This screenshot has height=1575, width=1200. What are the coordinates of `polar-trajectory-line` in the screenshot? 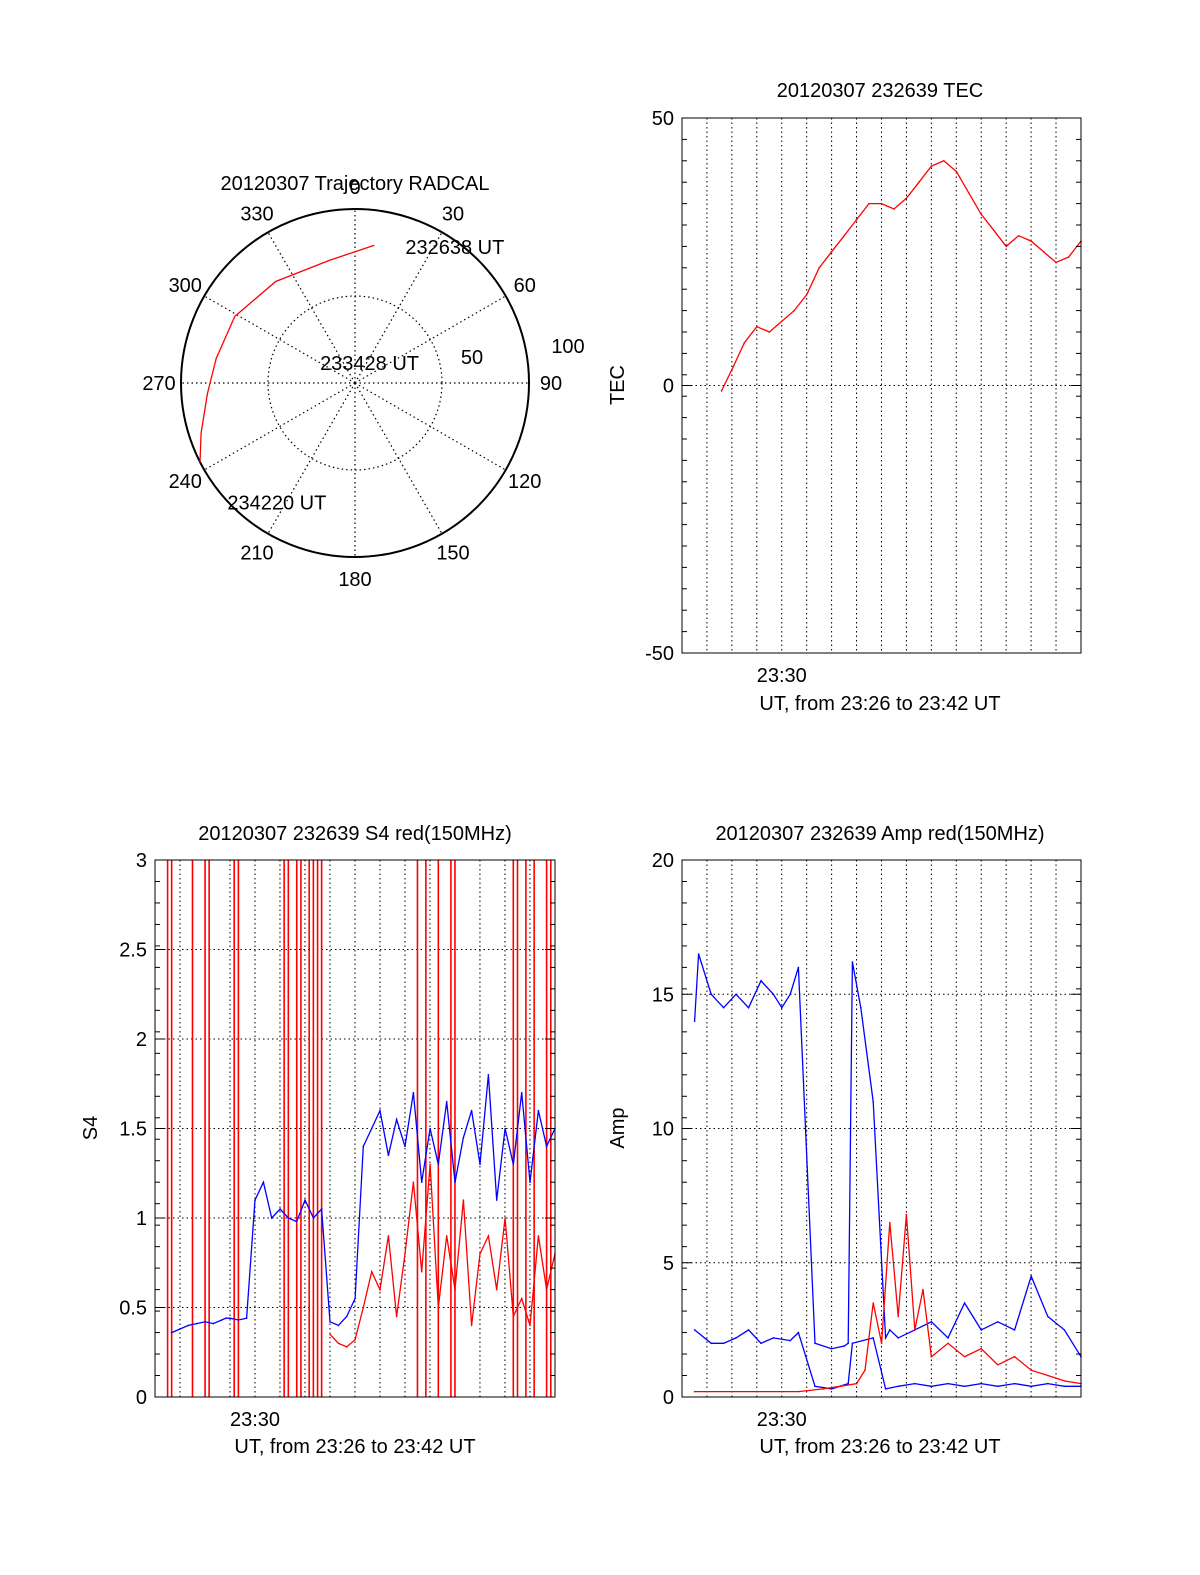 It's located at (287, 353).